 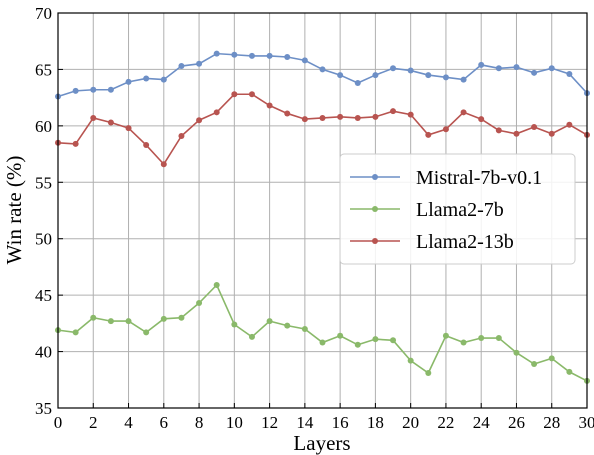 What do you see at coordinates (465, 242) in the screenshot?
I see `legend-label-llama2-13b: Llama2-13b` at bounding box center [465, 242].